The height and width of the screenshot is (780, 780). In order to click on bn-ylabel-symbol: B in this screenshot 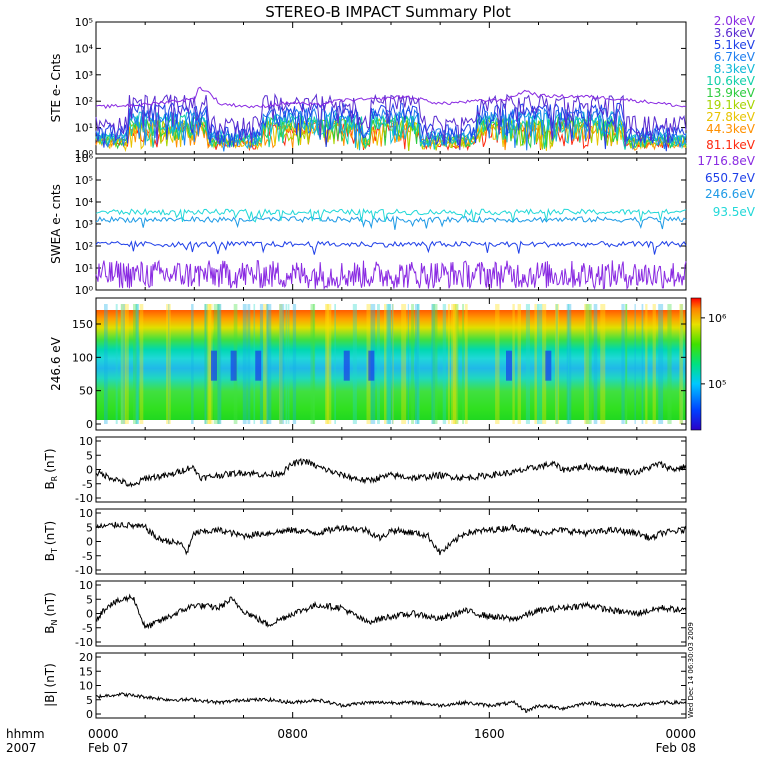, I will do `click(50, 630)`.